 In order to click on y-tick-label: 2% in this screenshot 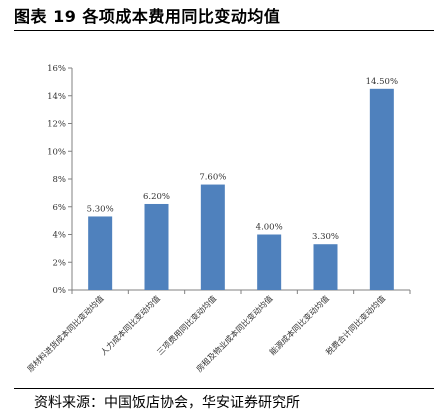, I will do `click(60, 263)`.